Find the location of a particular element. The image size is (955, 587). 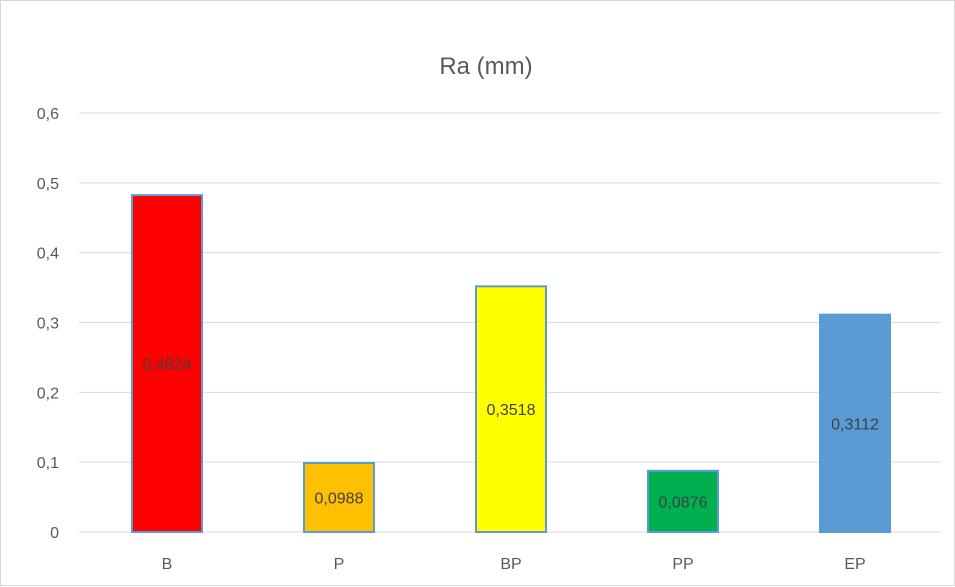

data-label: 0,4824 is located at coordinates (167, 365).